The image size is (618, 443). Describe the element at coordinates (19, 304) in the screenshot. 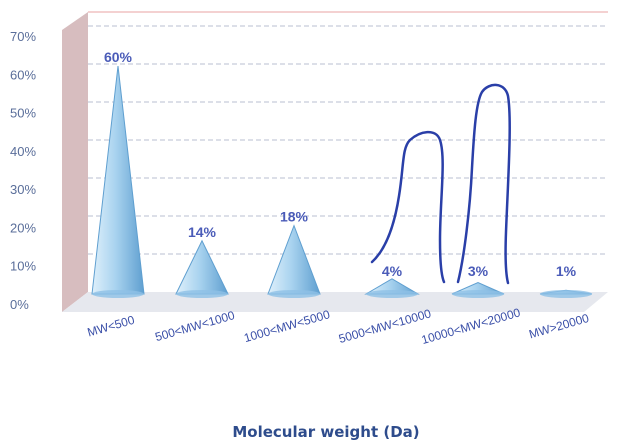

I see `y-tick-label: 0%` at that location.